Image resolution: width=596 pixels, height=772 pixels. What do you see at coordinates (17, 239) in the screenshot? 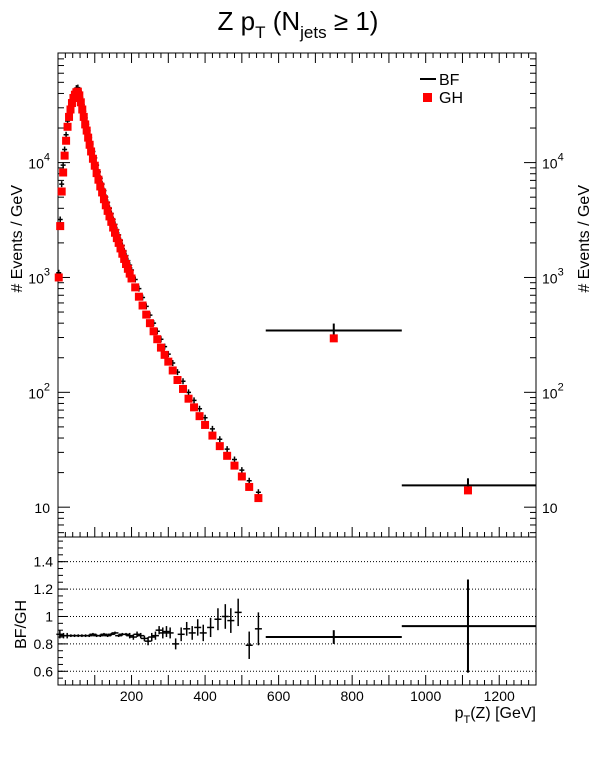
I see `y-axis-label-left: # Events / GeV` at bounding box center [17, 239].